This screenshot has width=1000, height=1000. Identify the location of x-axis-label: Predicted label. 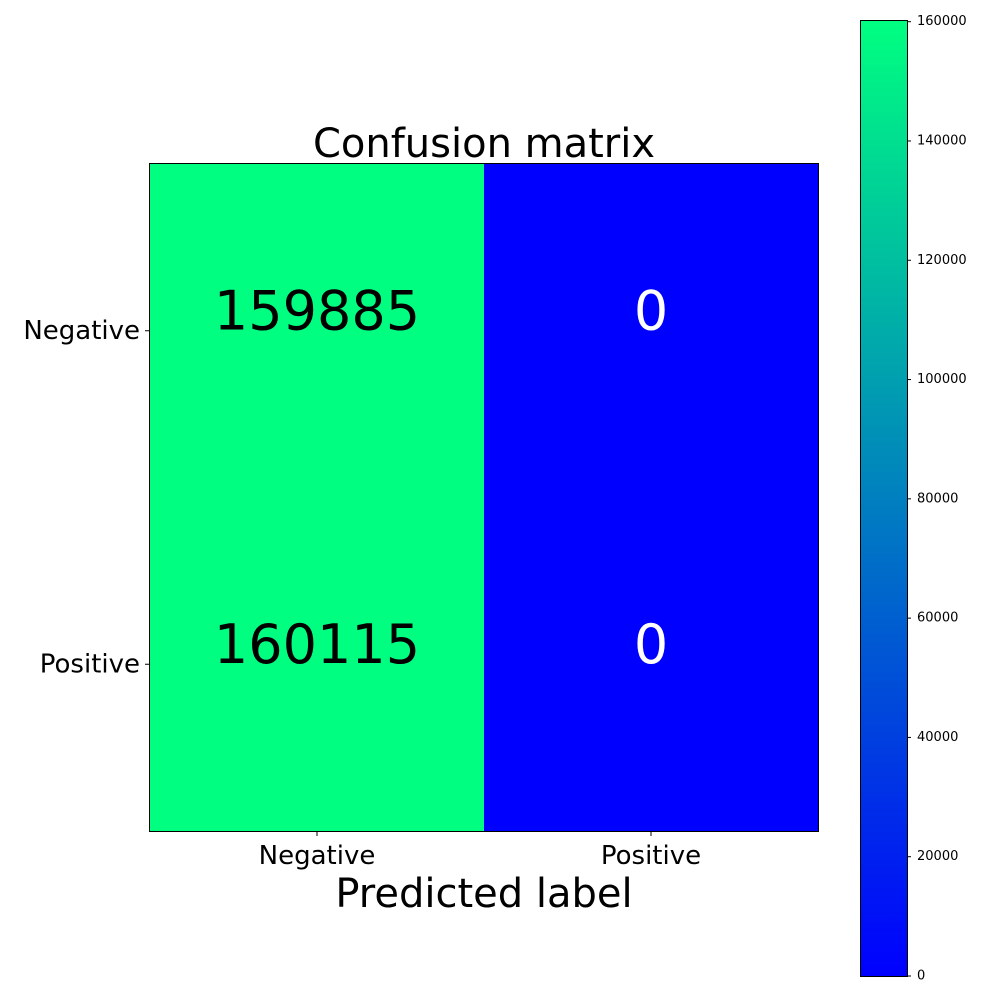
(483, 894).